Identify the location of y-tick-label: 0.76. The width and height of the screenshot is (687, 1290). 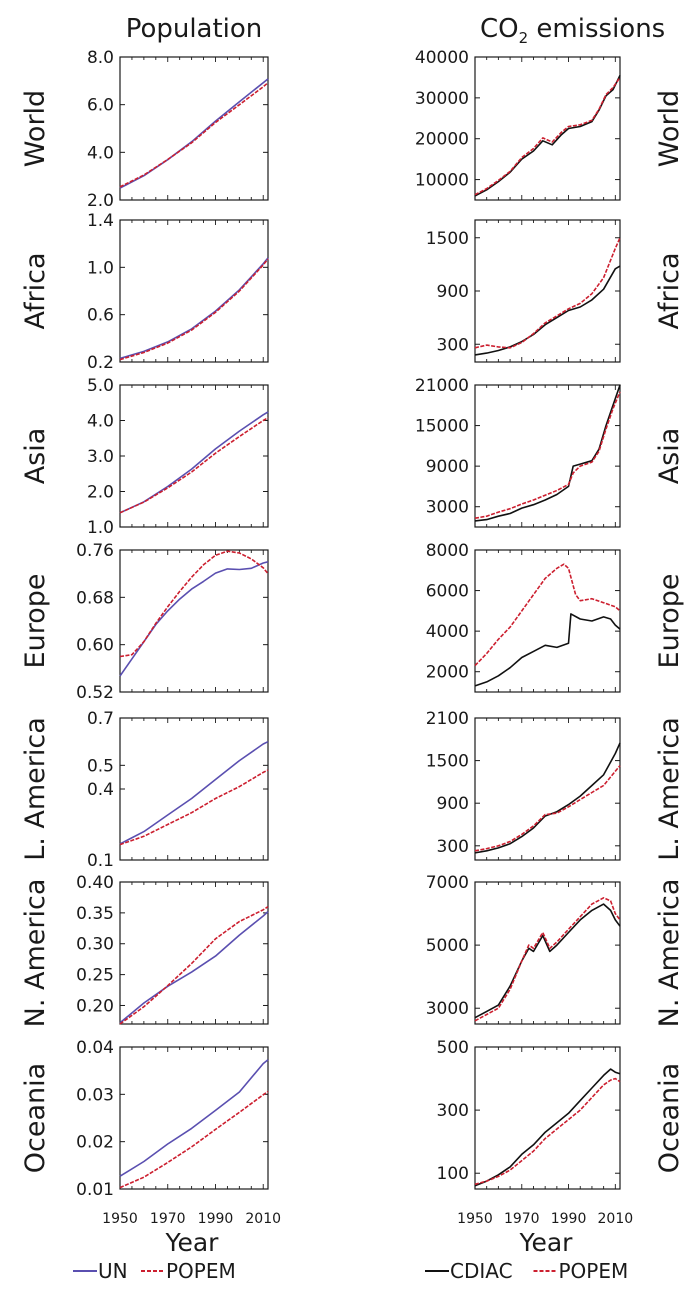
(95, 551).